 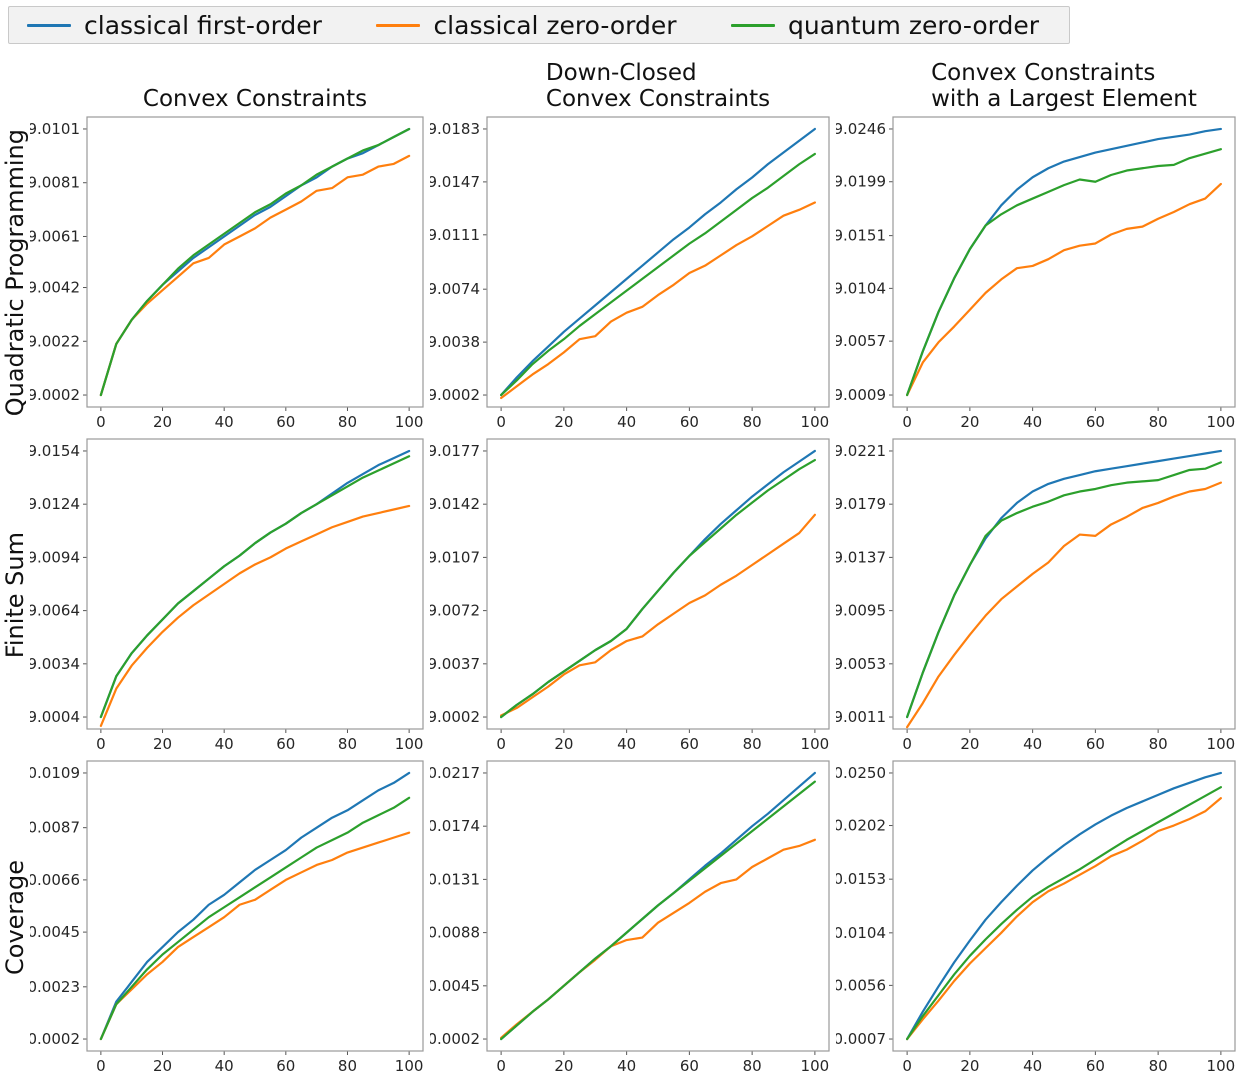 I want to click on y-tick-label: 9.0011, so click(x=861, y=717).